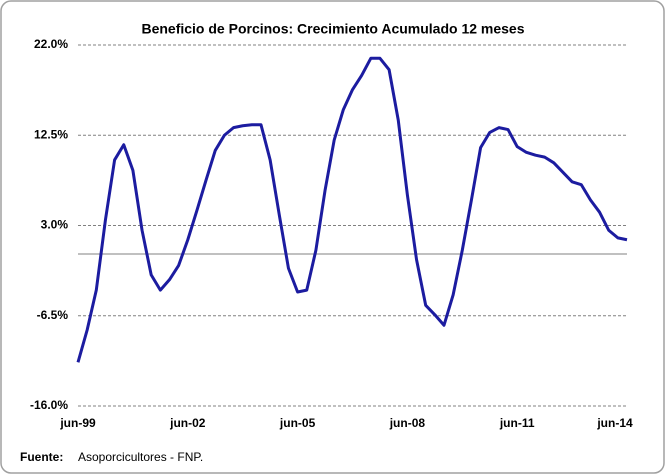 The width and height of the screenshot is (666, 475). I want to click on y-tick-label: -16.0%, so click(49, 405).